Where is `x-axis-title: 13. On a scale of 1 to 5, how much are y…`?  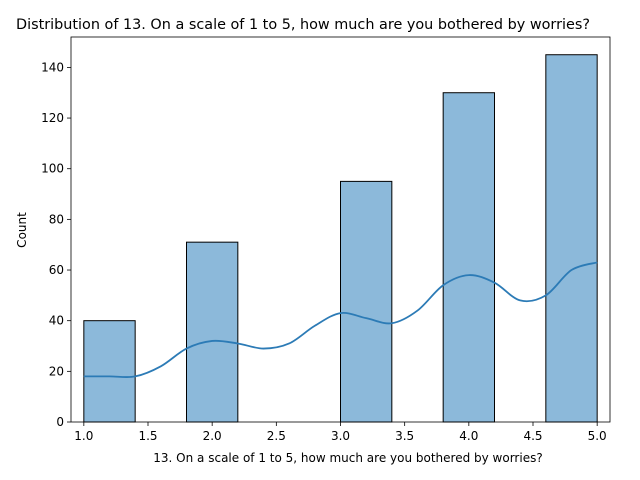
x-axis-title: 13. On a scale of 1 to 5, how much are y… is located at coordinates (347, 458).